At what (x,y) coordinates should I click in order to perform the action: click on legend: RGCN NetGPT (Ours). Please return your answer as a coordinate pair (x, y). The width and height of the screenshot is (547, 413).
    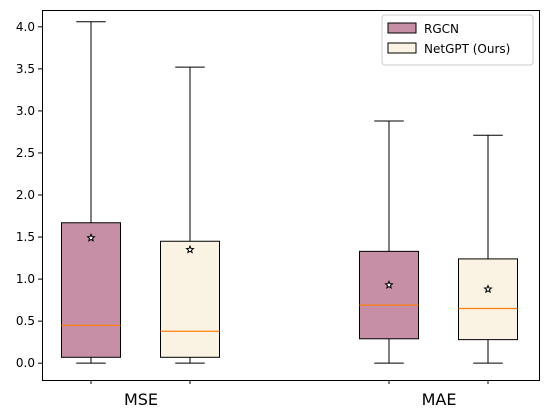
    Looking at the image, I should click on (457, 40).